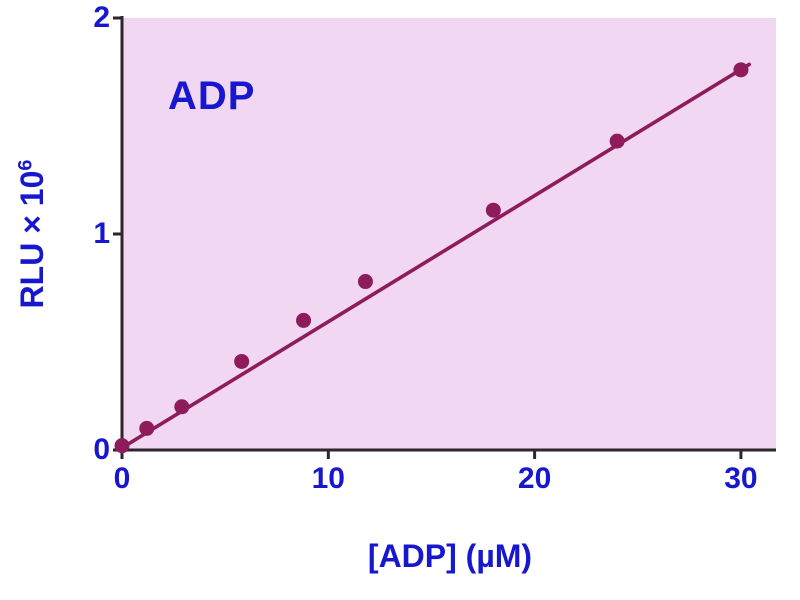  Describe the element at coordinates (328, 478) in the screenshot. I see `x-tick-label: 10` at that location.